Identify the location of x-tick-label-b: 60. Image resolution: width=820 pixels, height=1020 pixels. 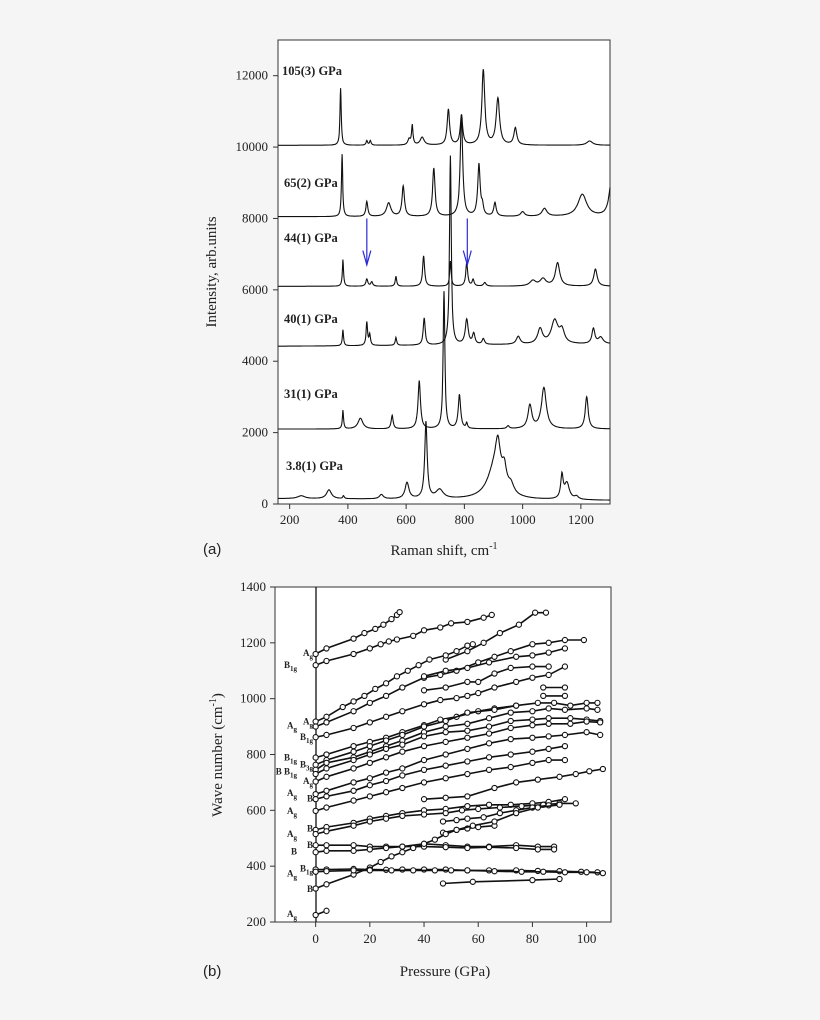
(478, 938).